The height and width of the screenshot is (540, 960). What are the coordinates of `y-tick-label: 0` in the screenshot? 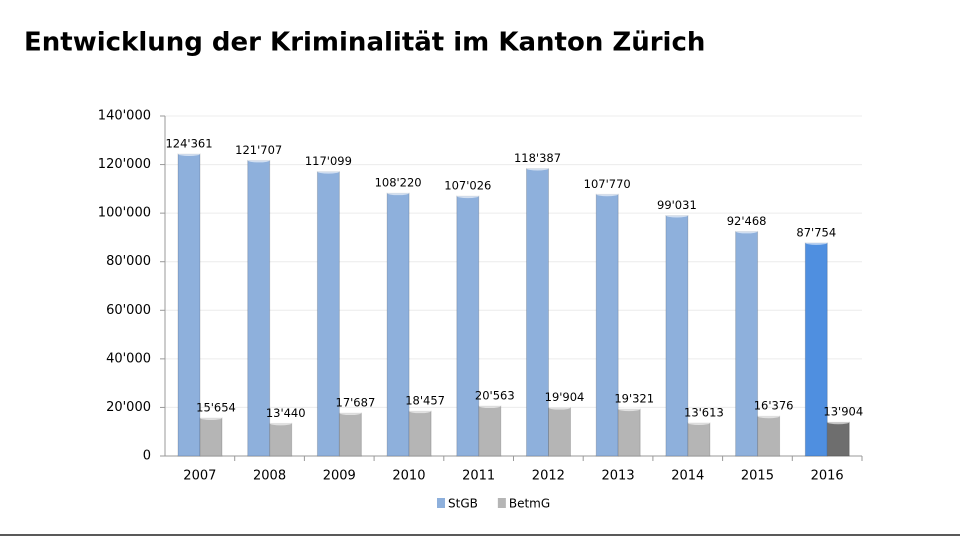 It's located at (147, 456).